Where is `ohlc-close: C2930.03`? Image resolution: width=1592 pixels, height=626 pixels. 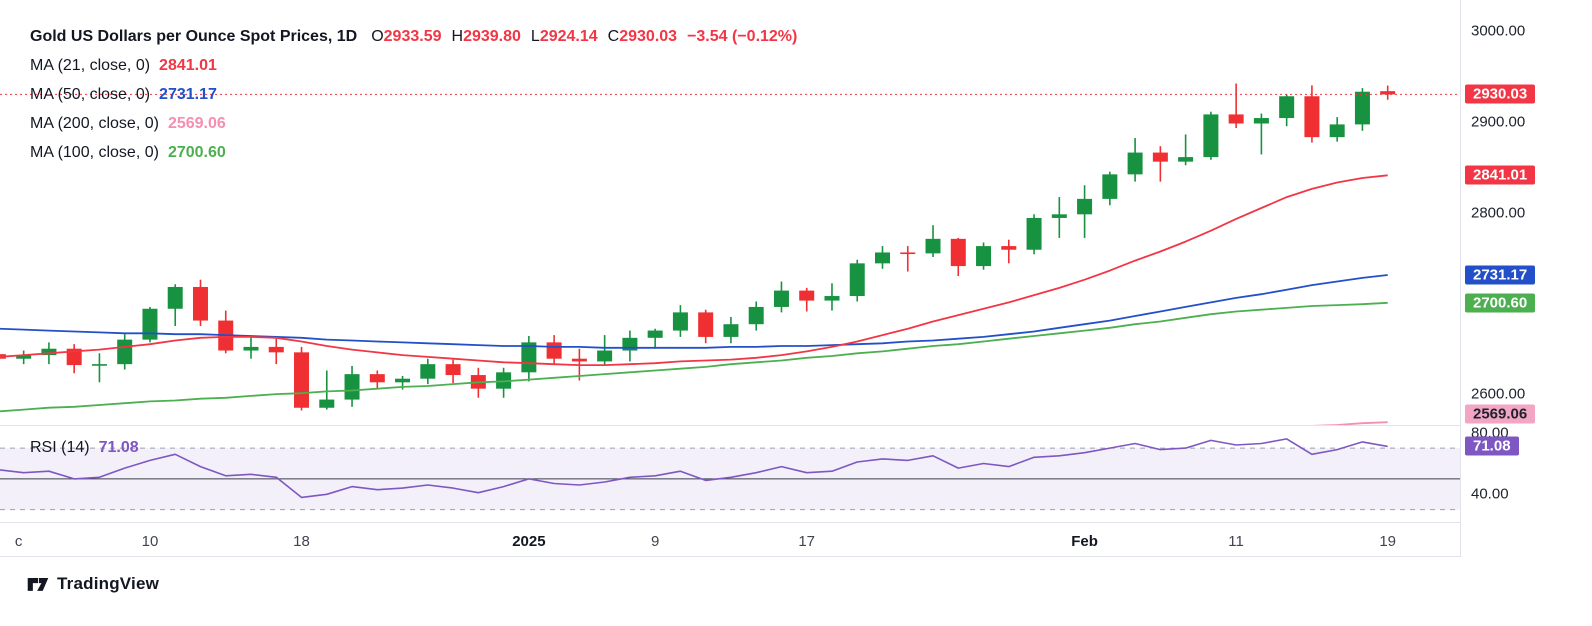 ohlc-close: C2930.03 is located at coordinates (642, 36).